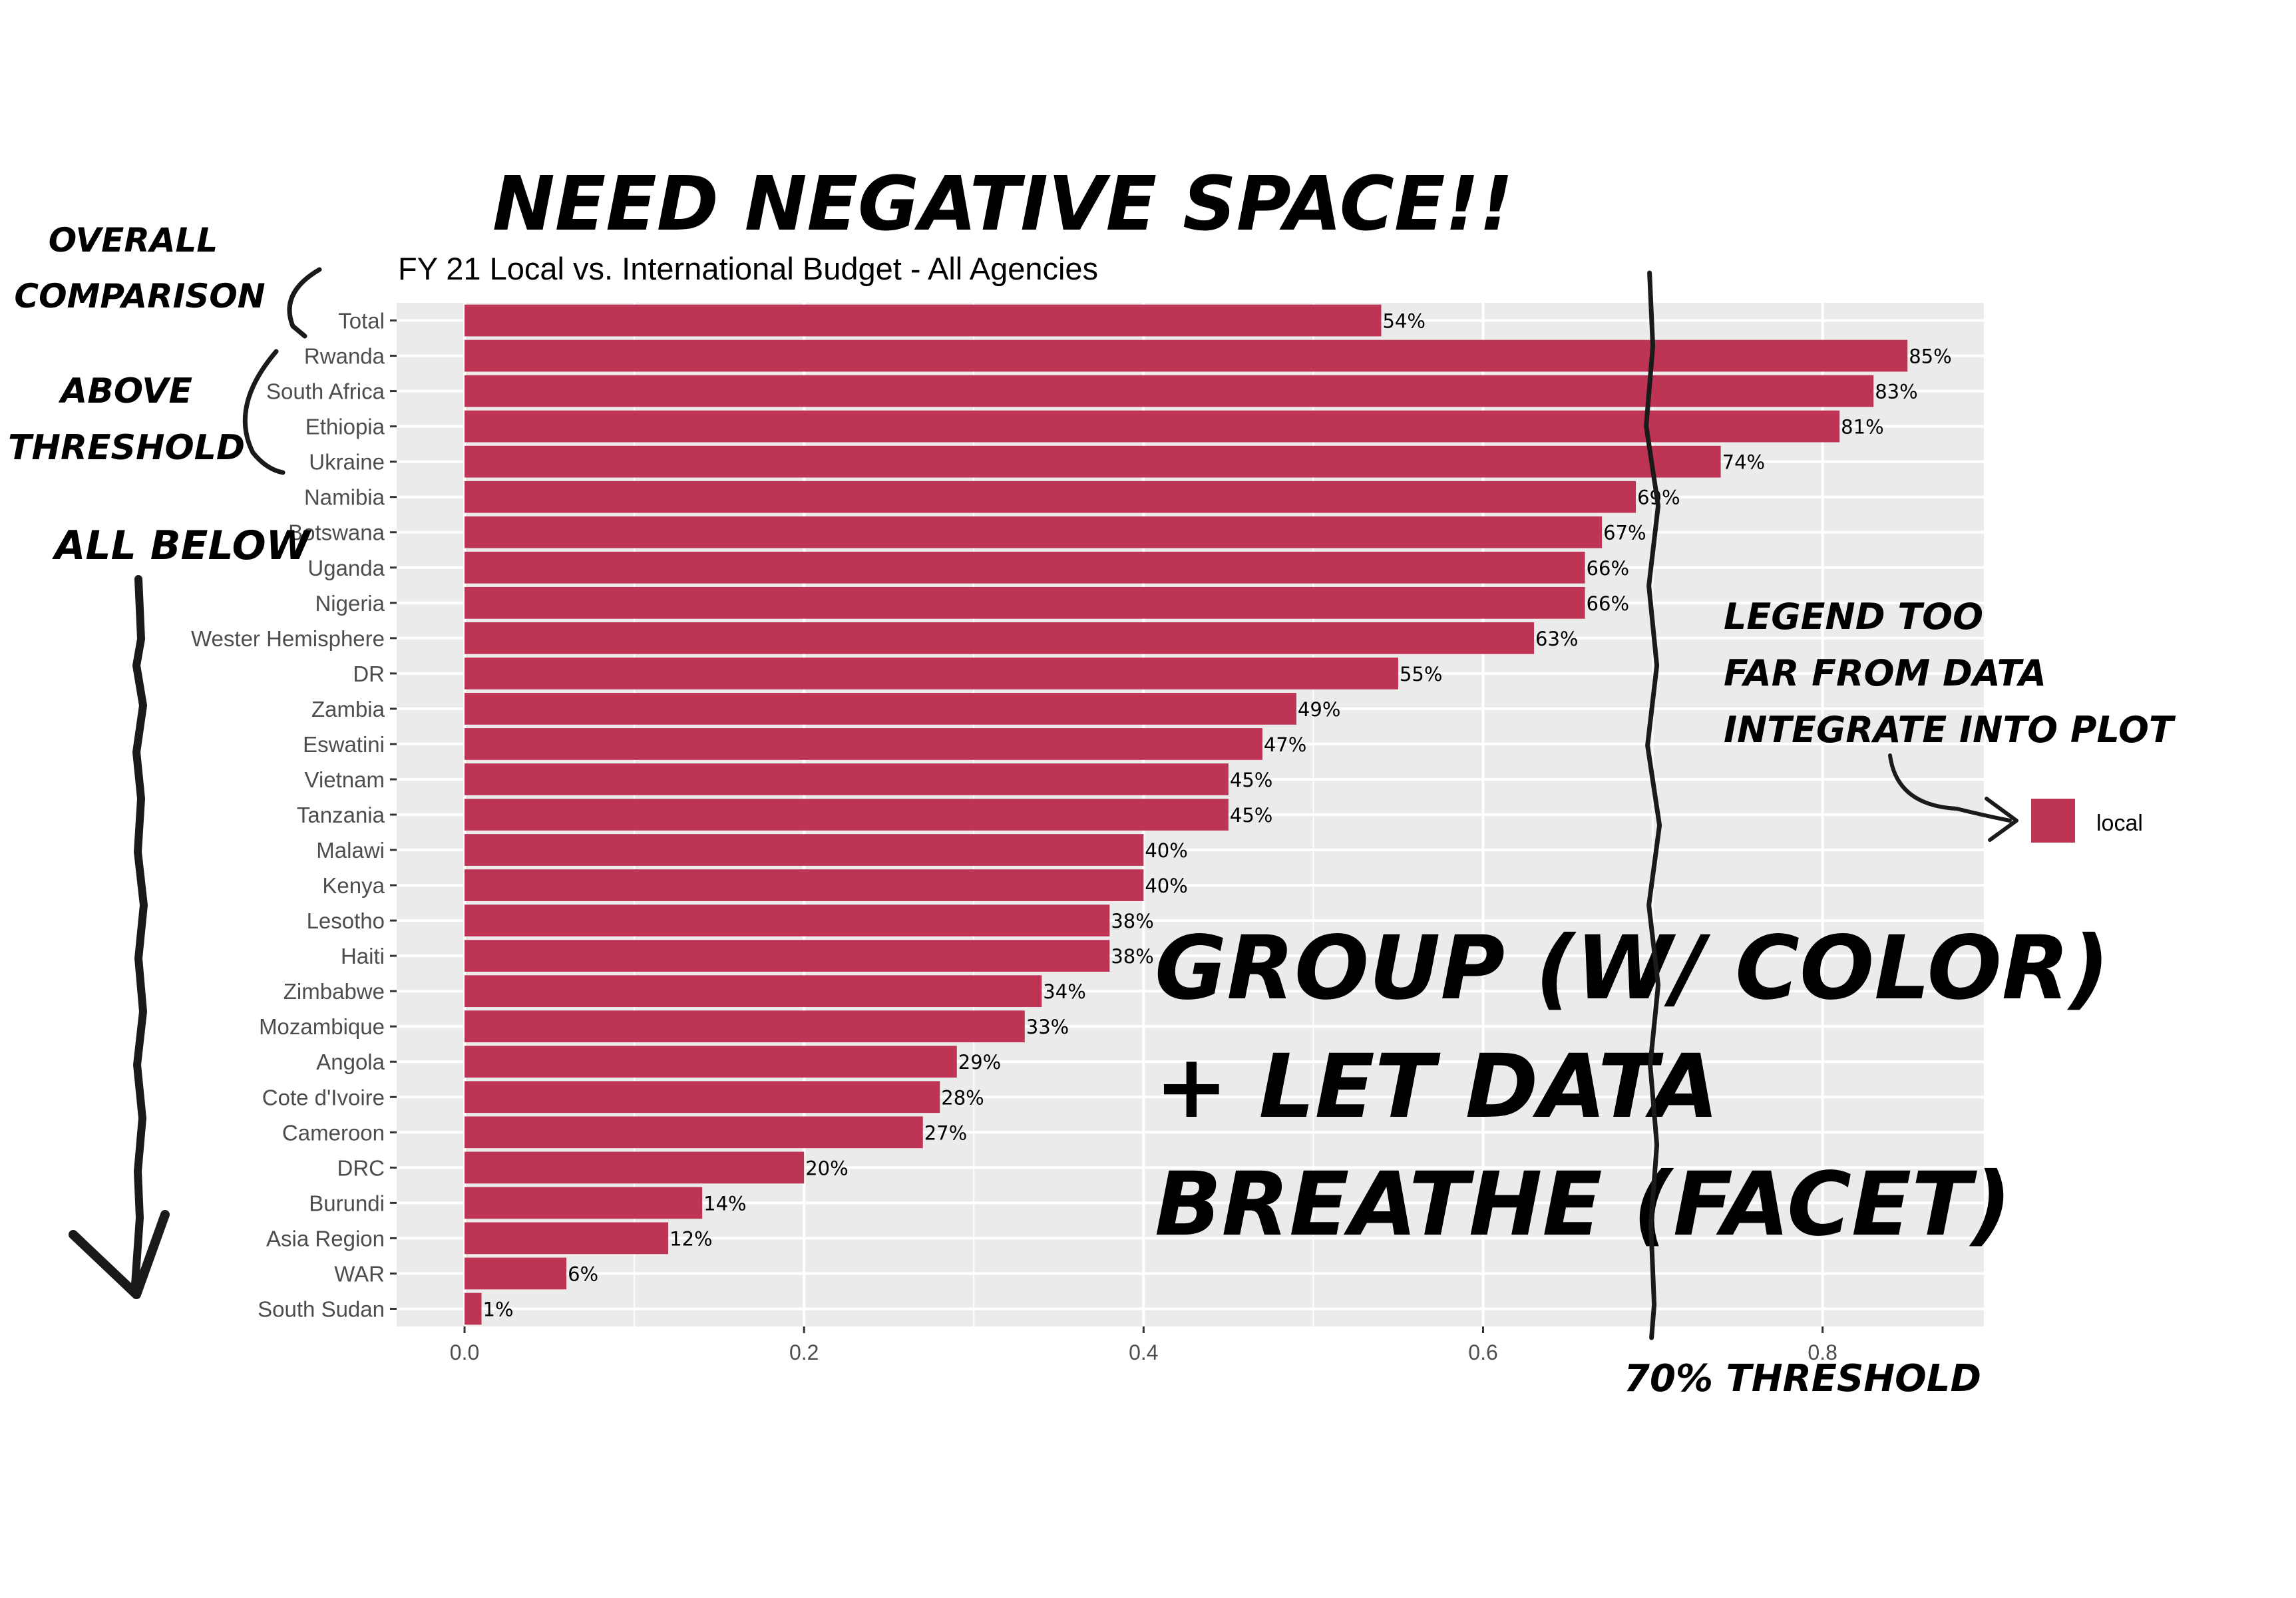  What do you see at coordinates (321, 1309) in the screenshot?
I see `y-category-label: South Sudan` at bounding box center [321, 1309].